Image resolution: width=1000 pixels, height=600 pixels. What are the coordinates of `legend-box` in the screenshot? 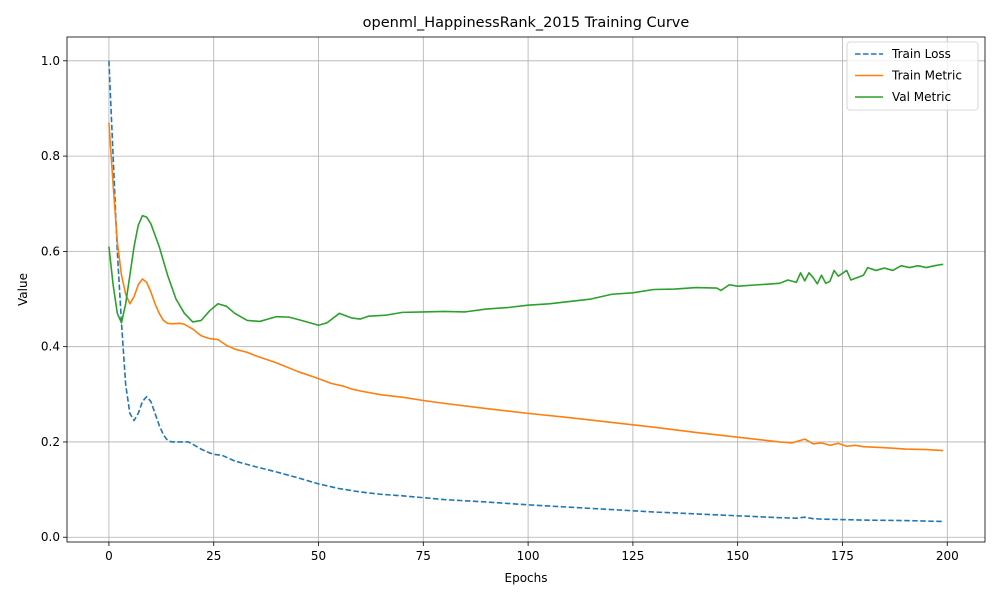 It's located at (912, 76).